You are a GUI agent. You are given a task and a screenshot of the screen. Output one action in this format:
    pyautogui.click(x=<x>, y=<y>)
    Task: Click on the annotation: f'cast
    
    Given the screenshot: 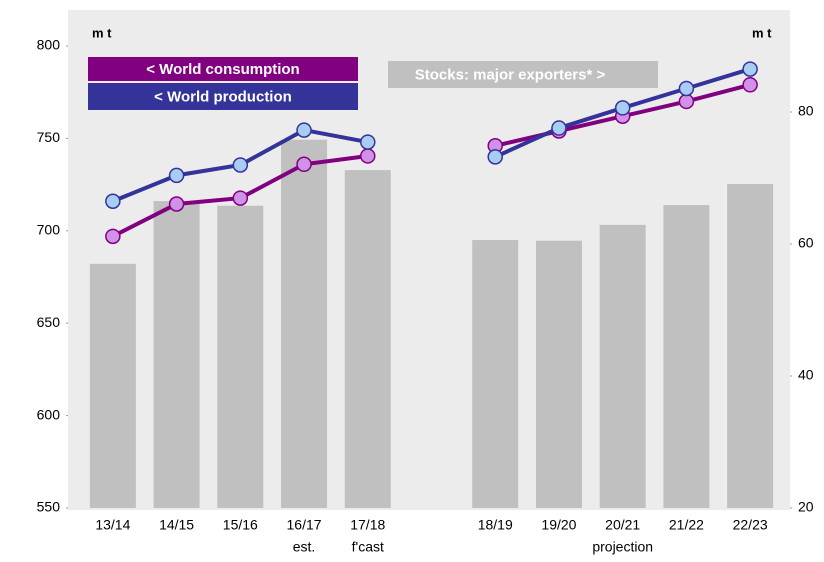 What is the action you would take?
    pyautogui.click(x=368, y=547)
    